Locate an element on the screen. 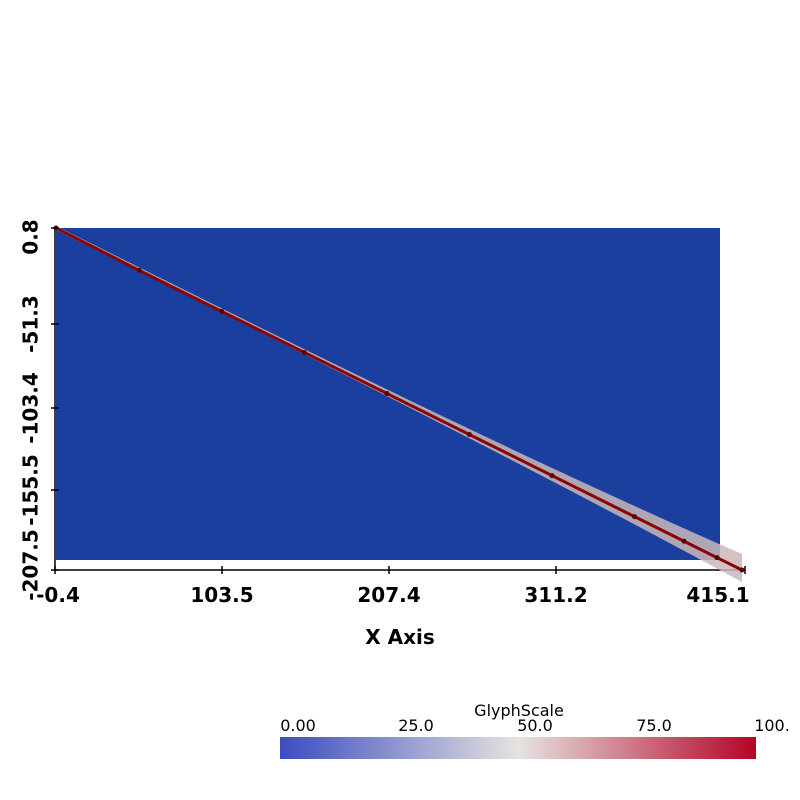 This screenshot has height=800, width=800. colorbar-tick-label: 75.0 is located at coordinates (654, 725).